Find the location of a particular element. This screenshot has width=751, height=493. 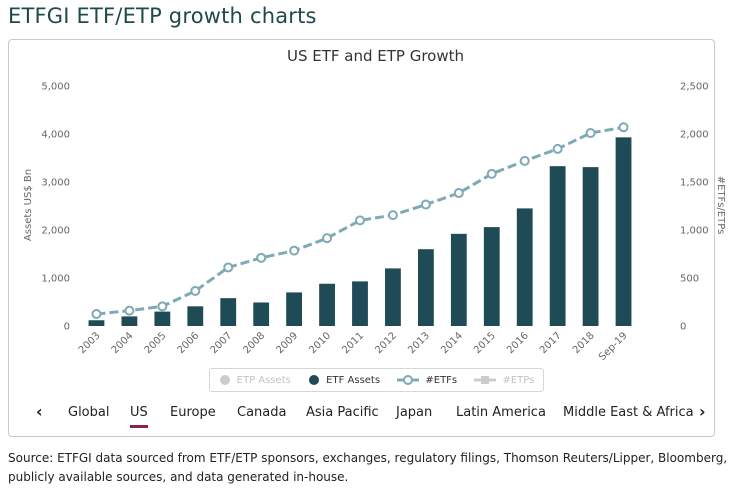

right-tick-label: 2,000 is located at coordinates (694, 135).